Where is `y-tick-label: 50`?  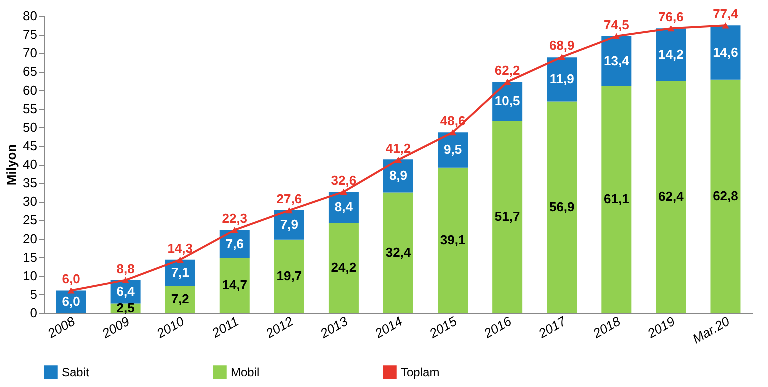
y-tick-label: 50 is located at coordinates (30, 127).